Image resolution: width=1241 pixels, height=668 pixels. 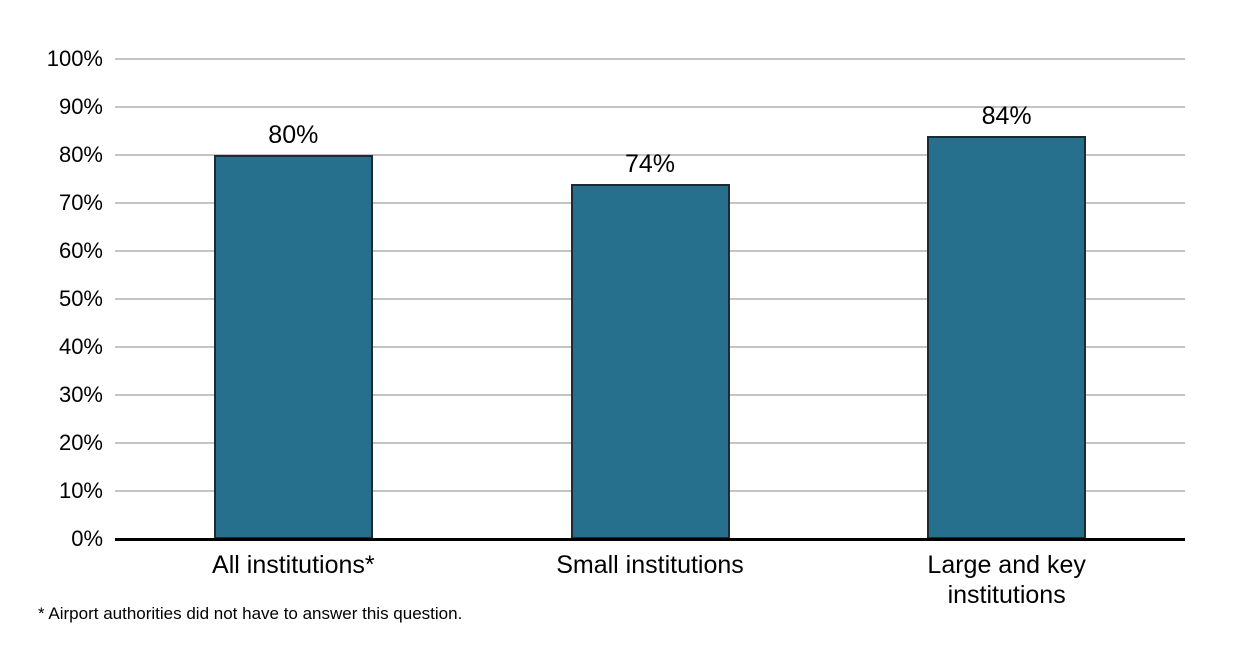 What do you see at coordinates (80, 346) in the screenshot?
I see `y-axis-tick-label: 40%` at bounding box center [80, 346].